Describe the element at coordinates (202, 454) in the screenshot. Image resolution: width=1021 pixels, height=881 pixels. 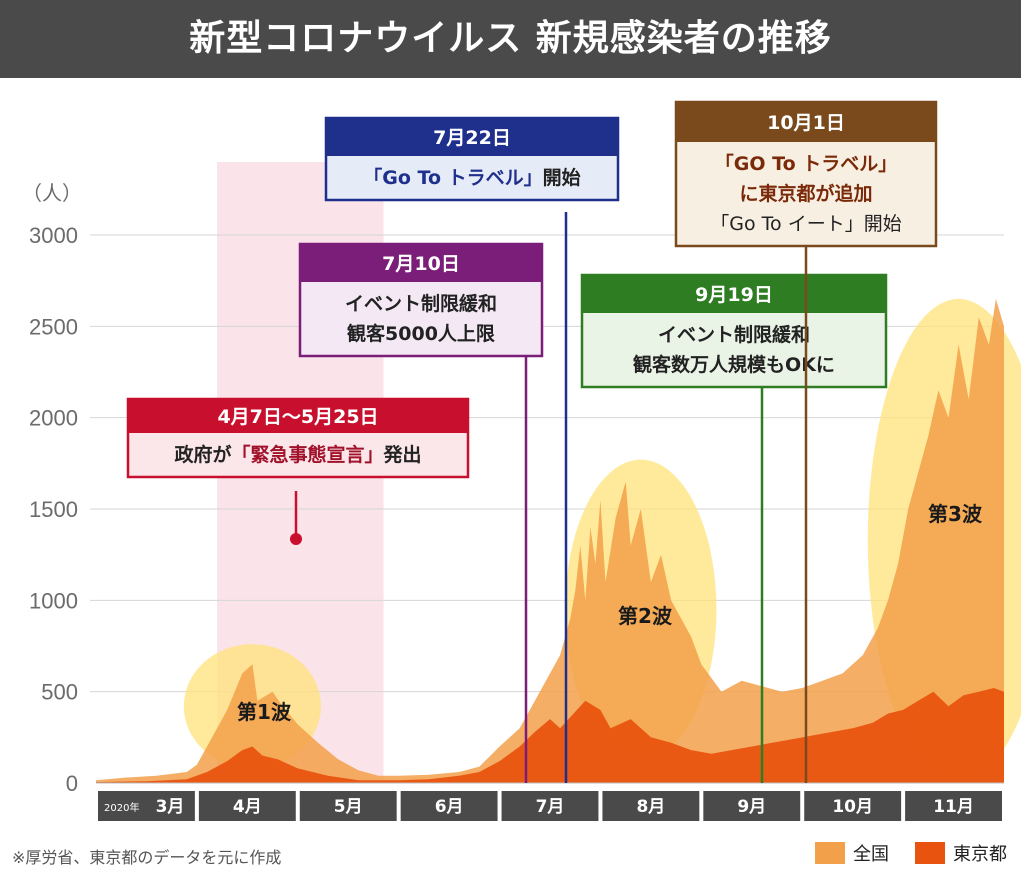
I see `annotation-emergency-line-1-seg-1: 政府が` at that location.